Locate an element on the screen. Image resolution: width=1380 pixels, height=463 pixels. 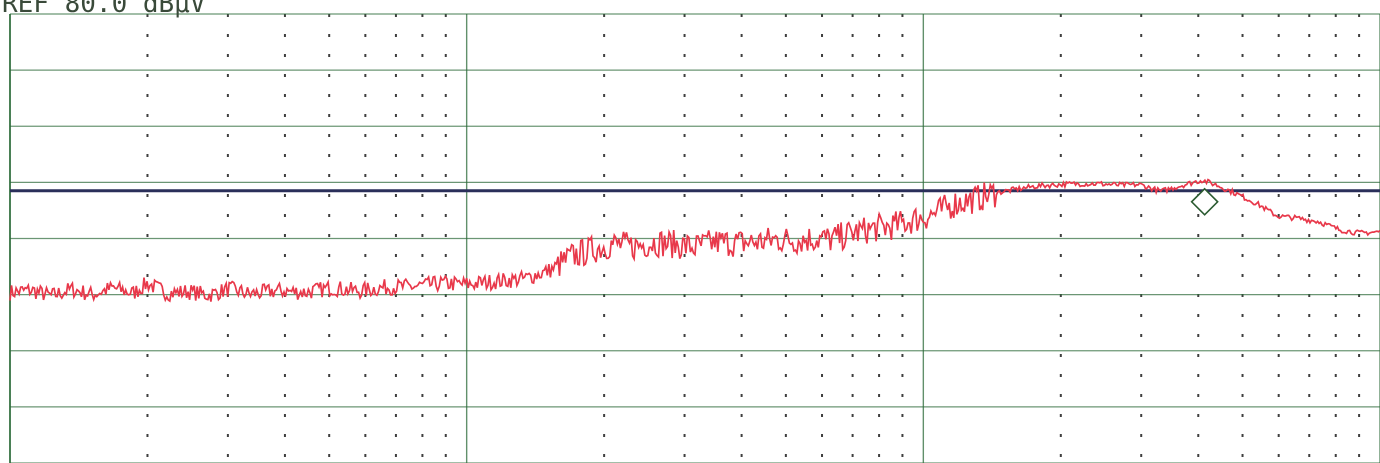
marker-group is located at coordinates (1204, 201).